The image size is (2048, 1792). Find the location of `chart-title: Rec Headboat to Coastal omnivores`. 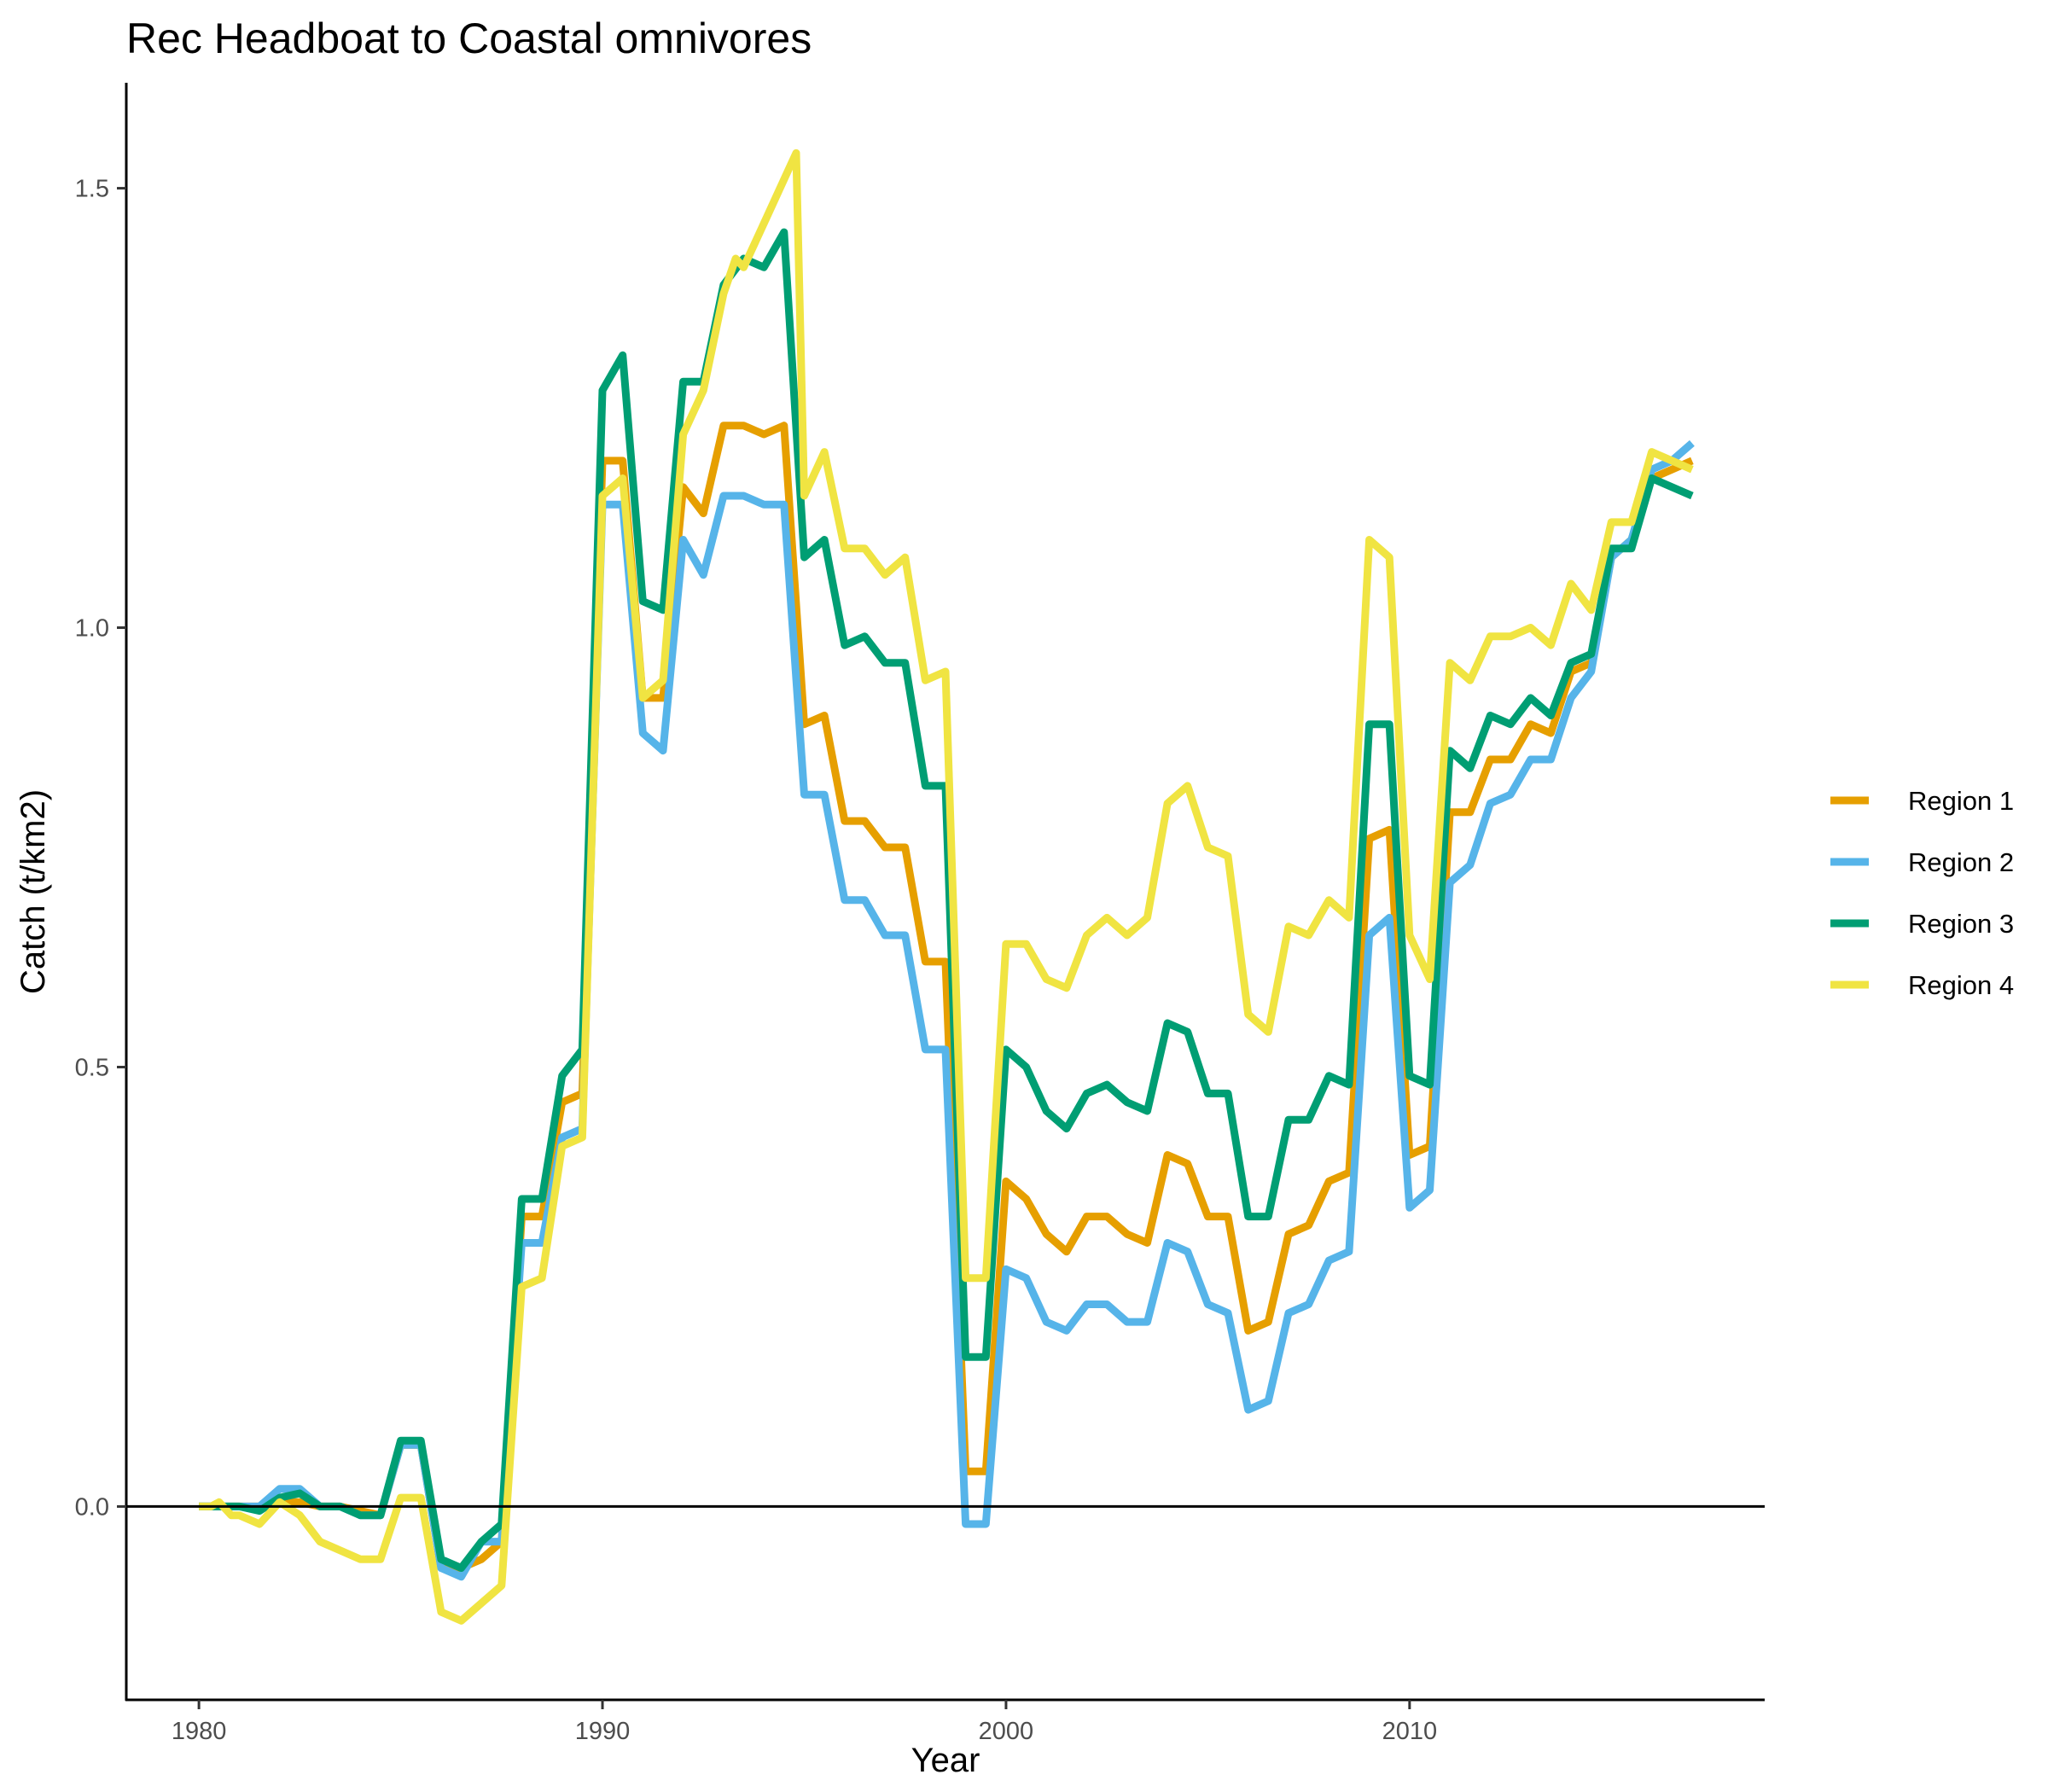

chart-title: Rec Headboat to Coastal omnivores is located at coordinates (469, 38).